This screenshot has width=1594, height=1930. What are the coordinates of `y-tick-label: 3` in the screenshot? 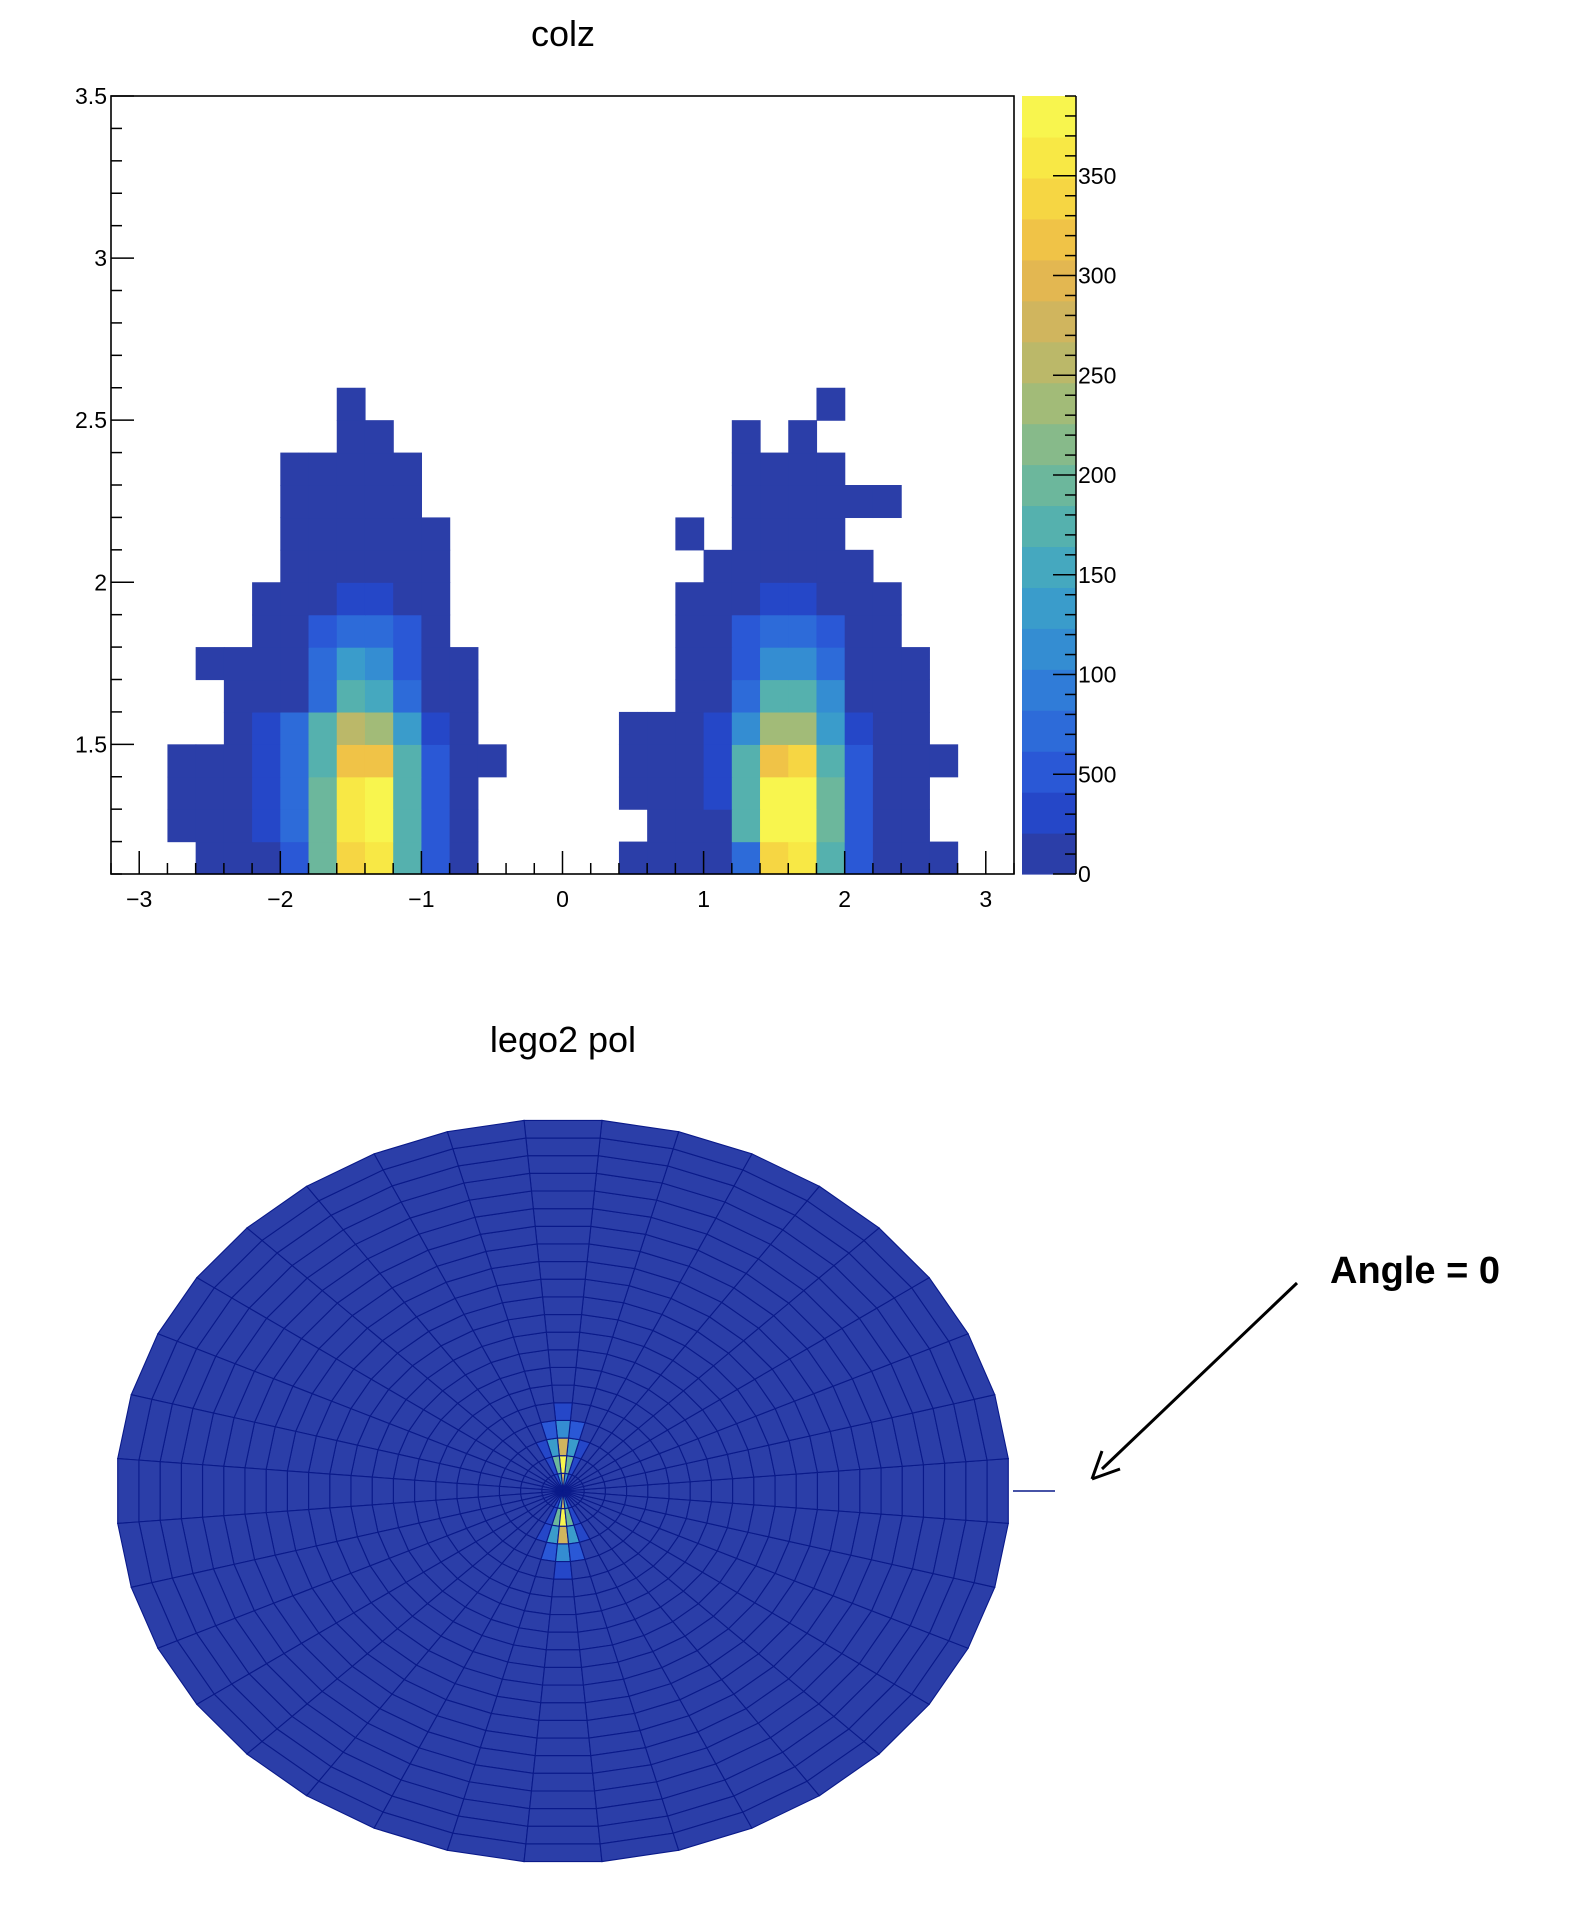 It's located at (100, 258).